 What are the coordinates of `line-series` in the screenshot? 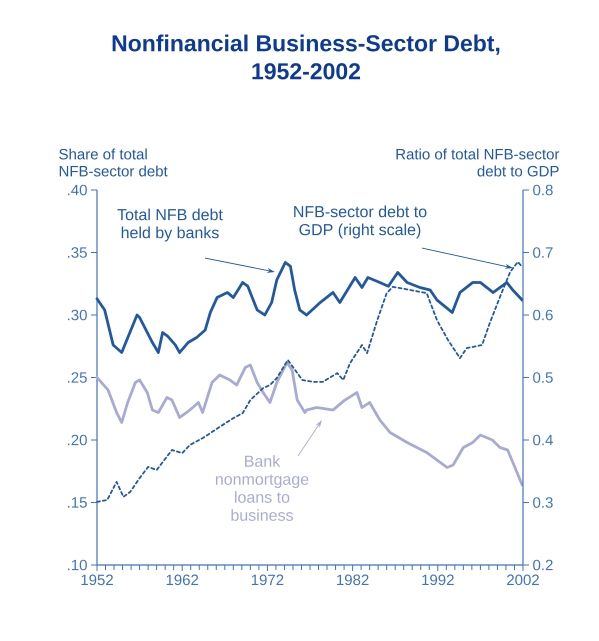 It's located at (310, 423).